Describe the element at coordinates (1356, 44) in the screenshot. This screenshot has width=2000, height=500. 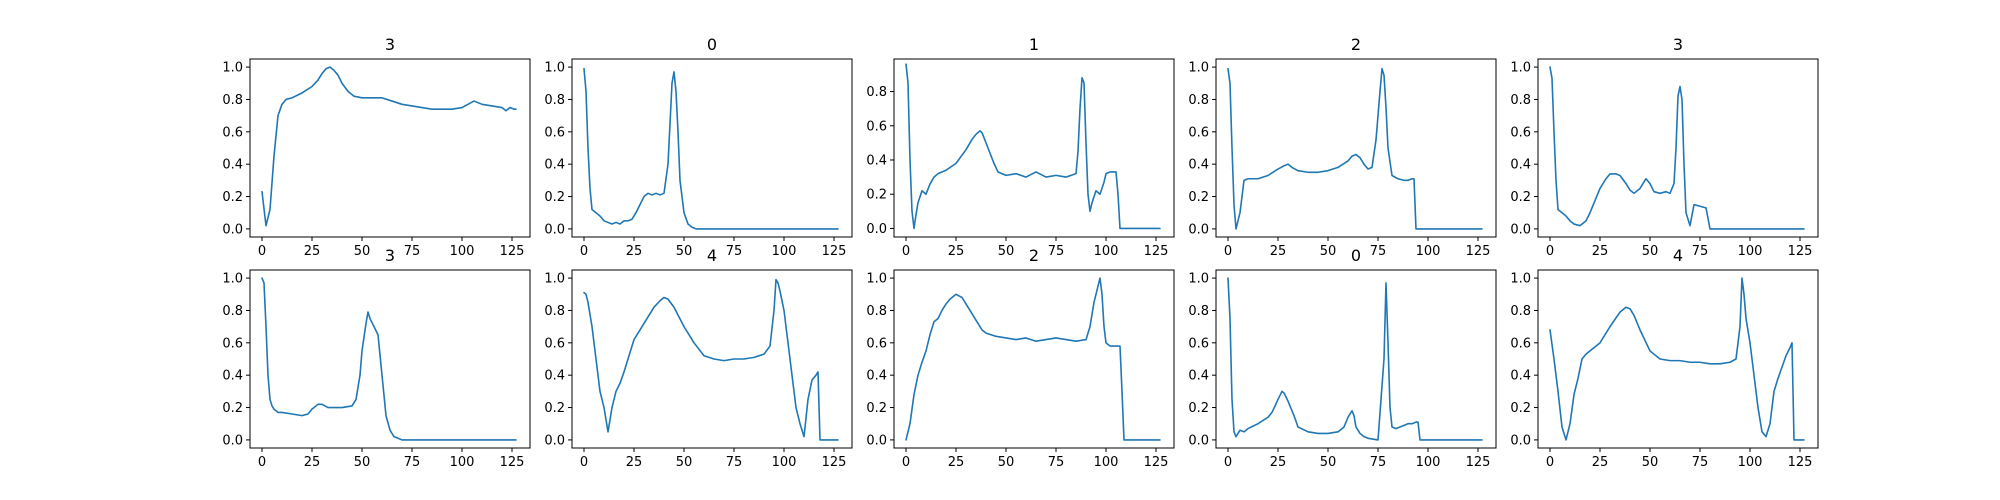
I see `subplot-title: 2` at that location.